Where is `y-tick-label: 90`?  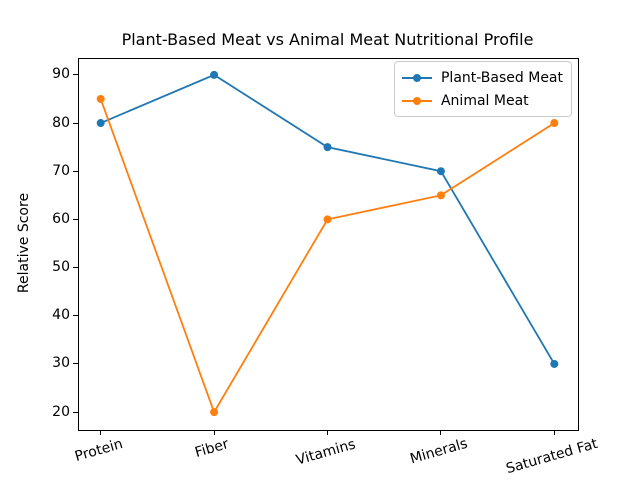 y-tick-label: 90 is located at coordinates (61, 74).